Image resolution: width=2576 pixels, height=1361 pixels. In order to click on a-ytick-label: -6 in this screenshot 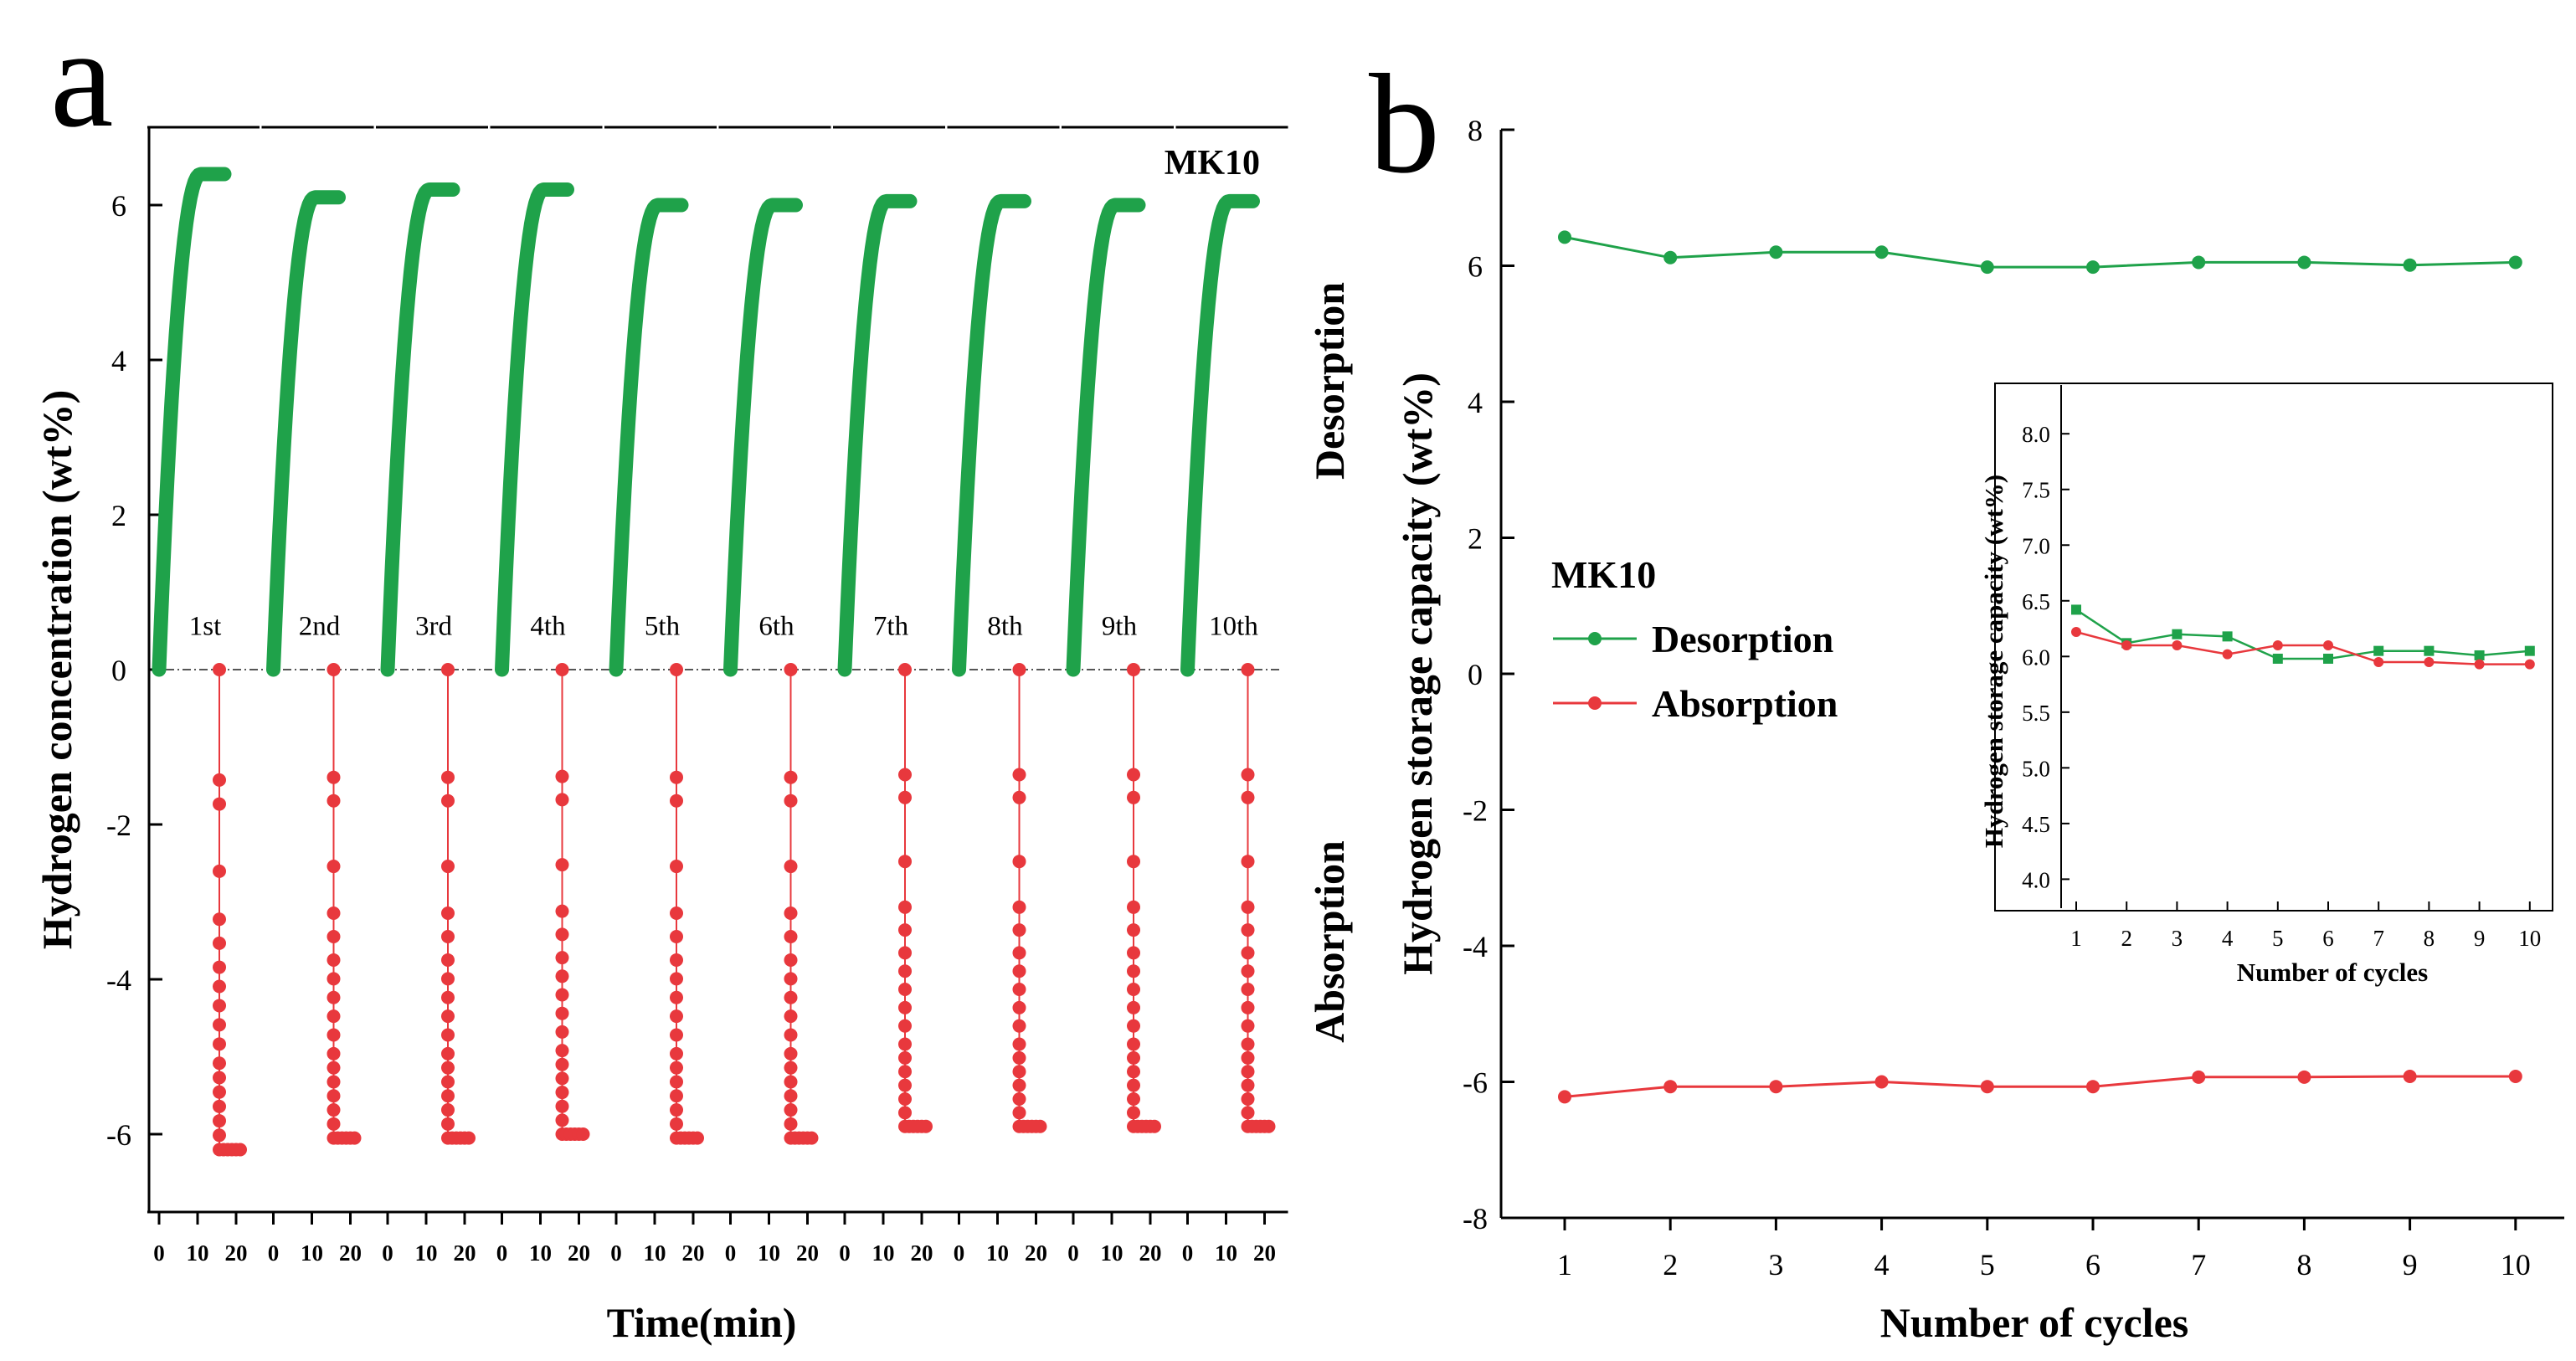, I will do `click(119, 1135)`.